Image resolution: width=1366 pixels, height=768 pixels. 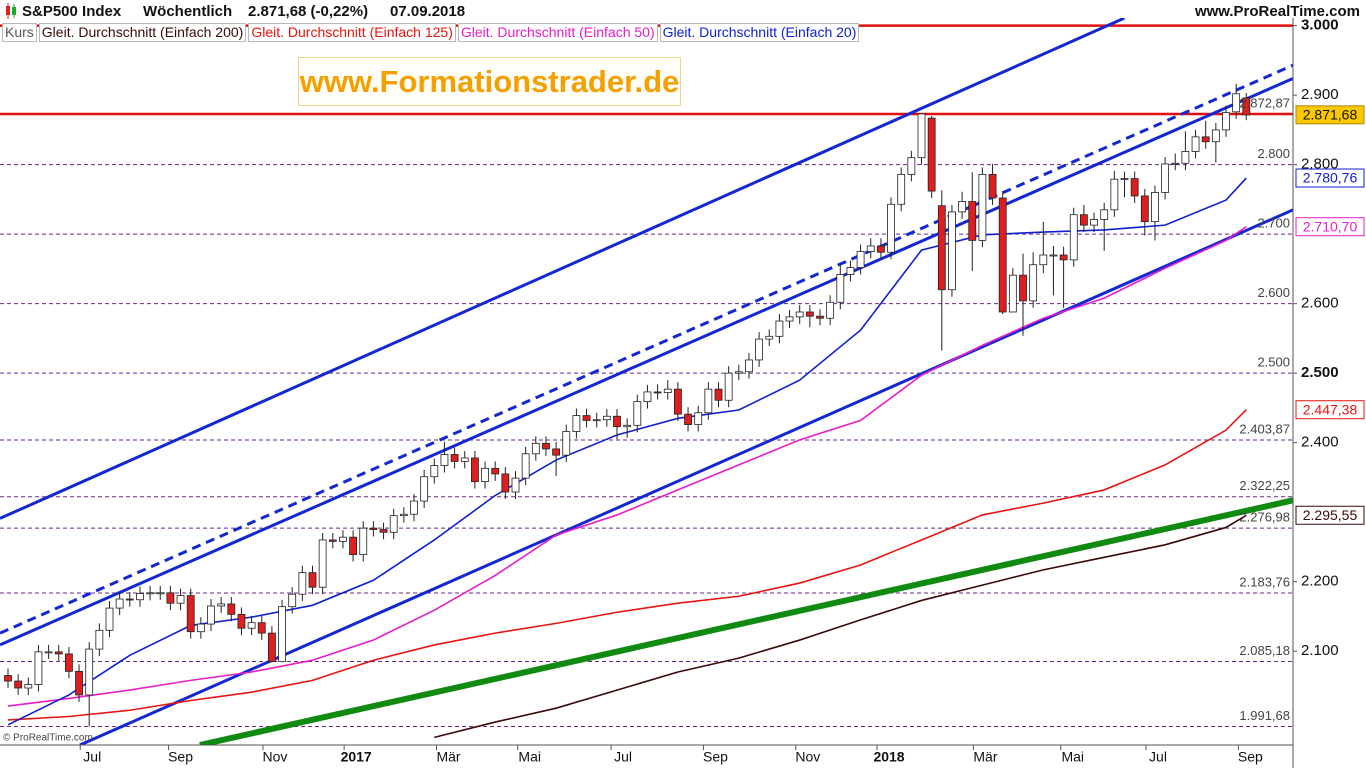 I want to click on reference-label: 2.183,76, so click(x=1264, y=581).